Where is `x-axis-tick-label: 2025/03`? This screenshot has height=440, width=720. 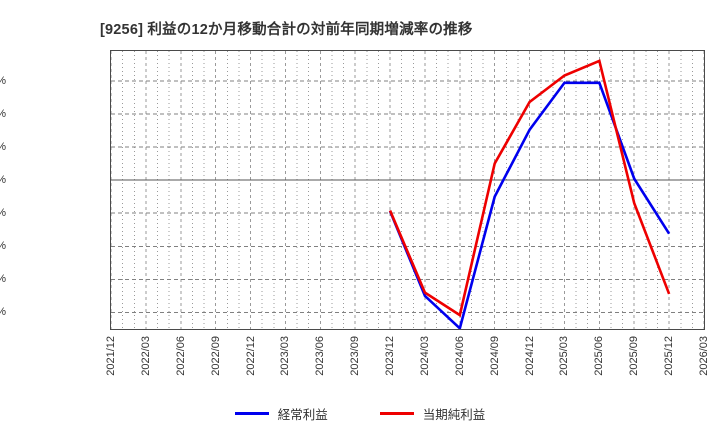
x-axis-tick-label: 2025/03 is located at coordinates (564, 356).